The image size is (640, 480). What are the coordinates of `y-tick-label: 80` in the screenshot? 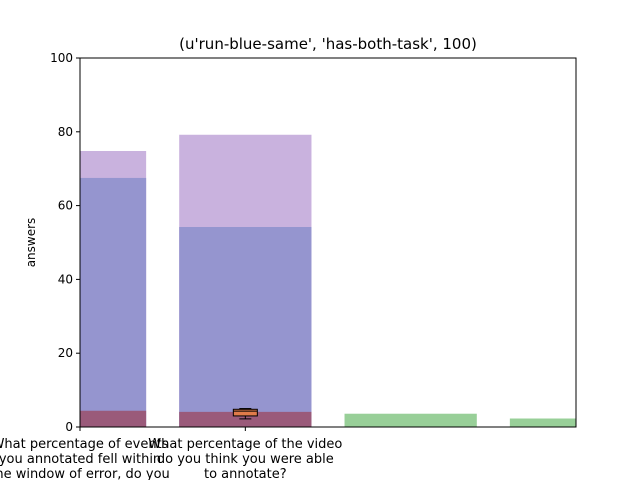 It's located at (65, 132).